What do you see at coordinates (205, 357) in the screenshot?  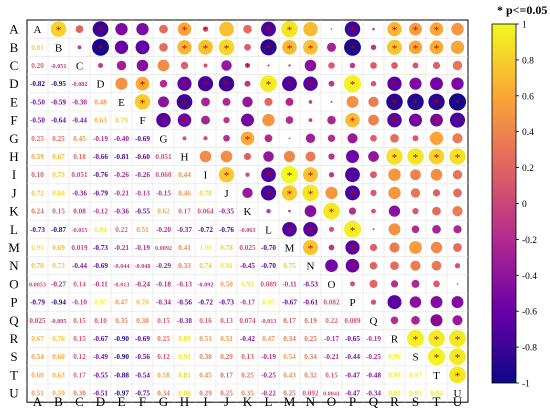 I see `corr-value-label: 0.38` at bounding box center [205, 357].